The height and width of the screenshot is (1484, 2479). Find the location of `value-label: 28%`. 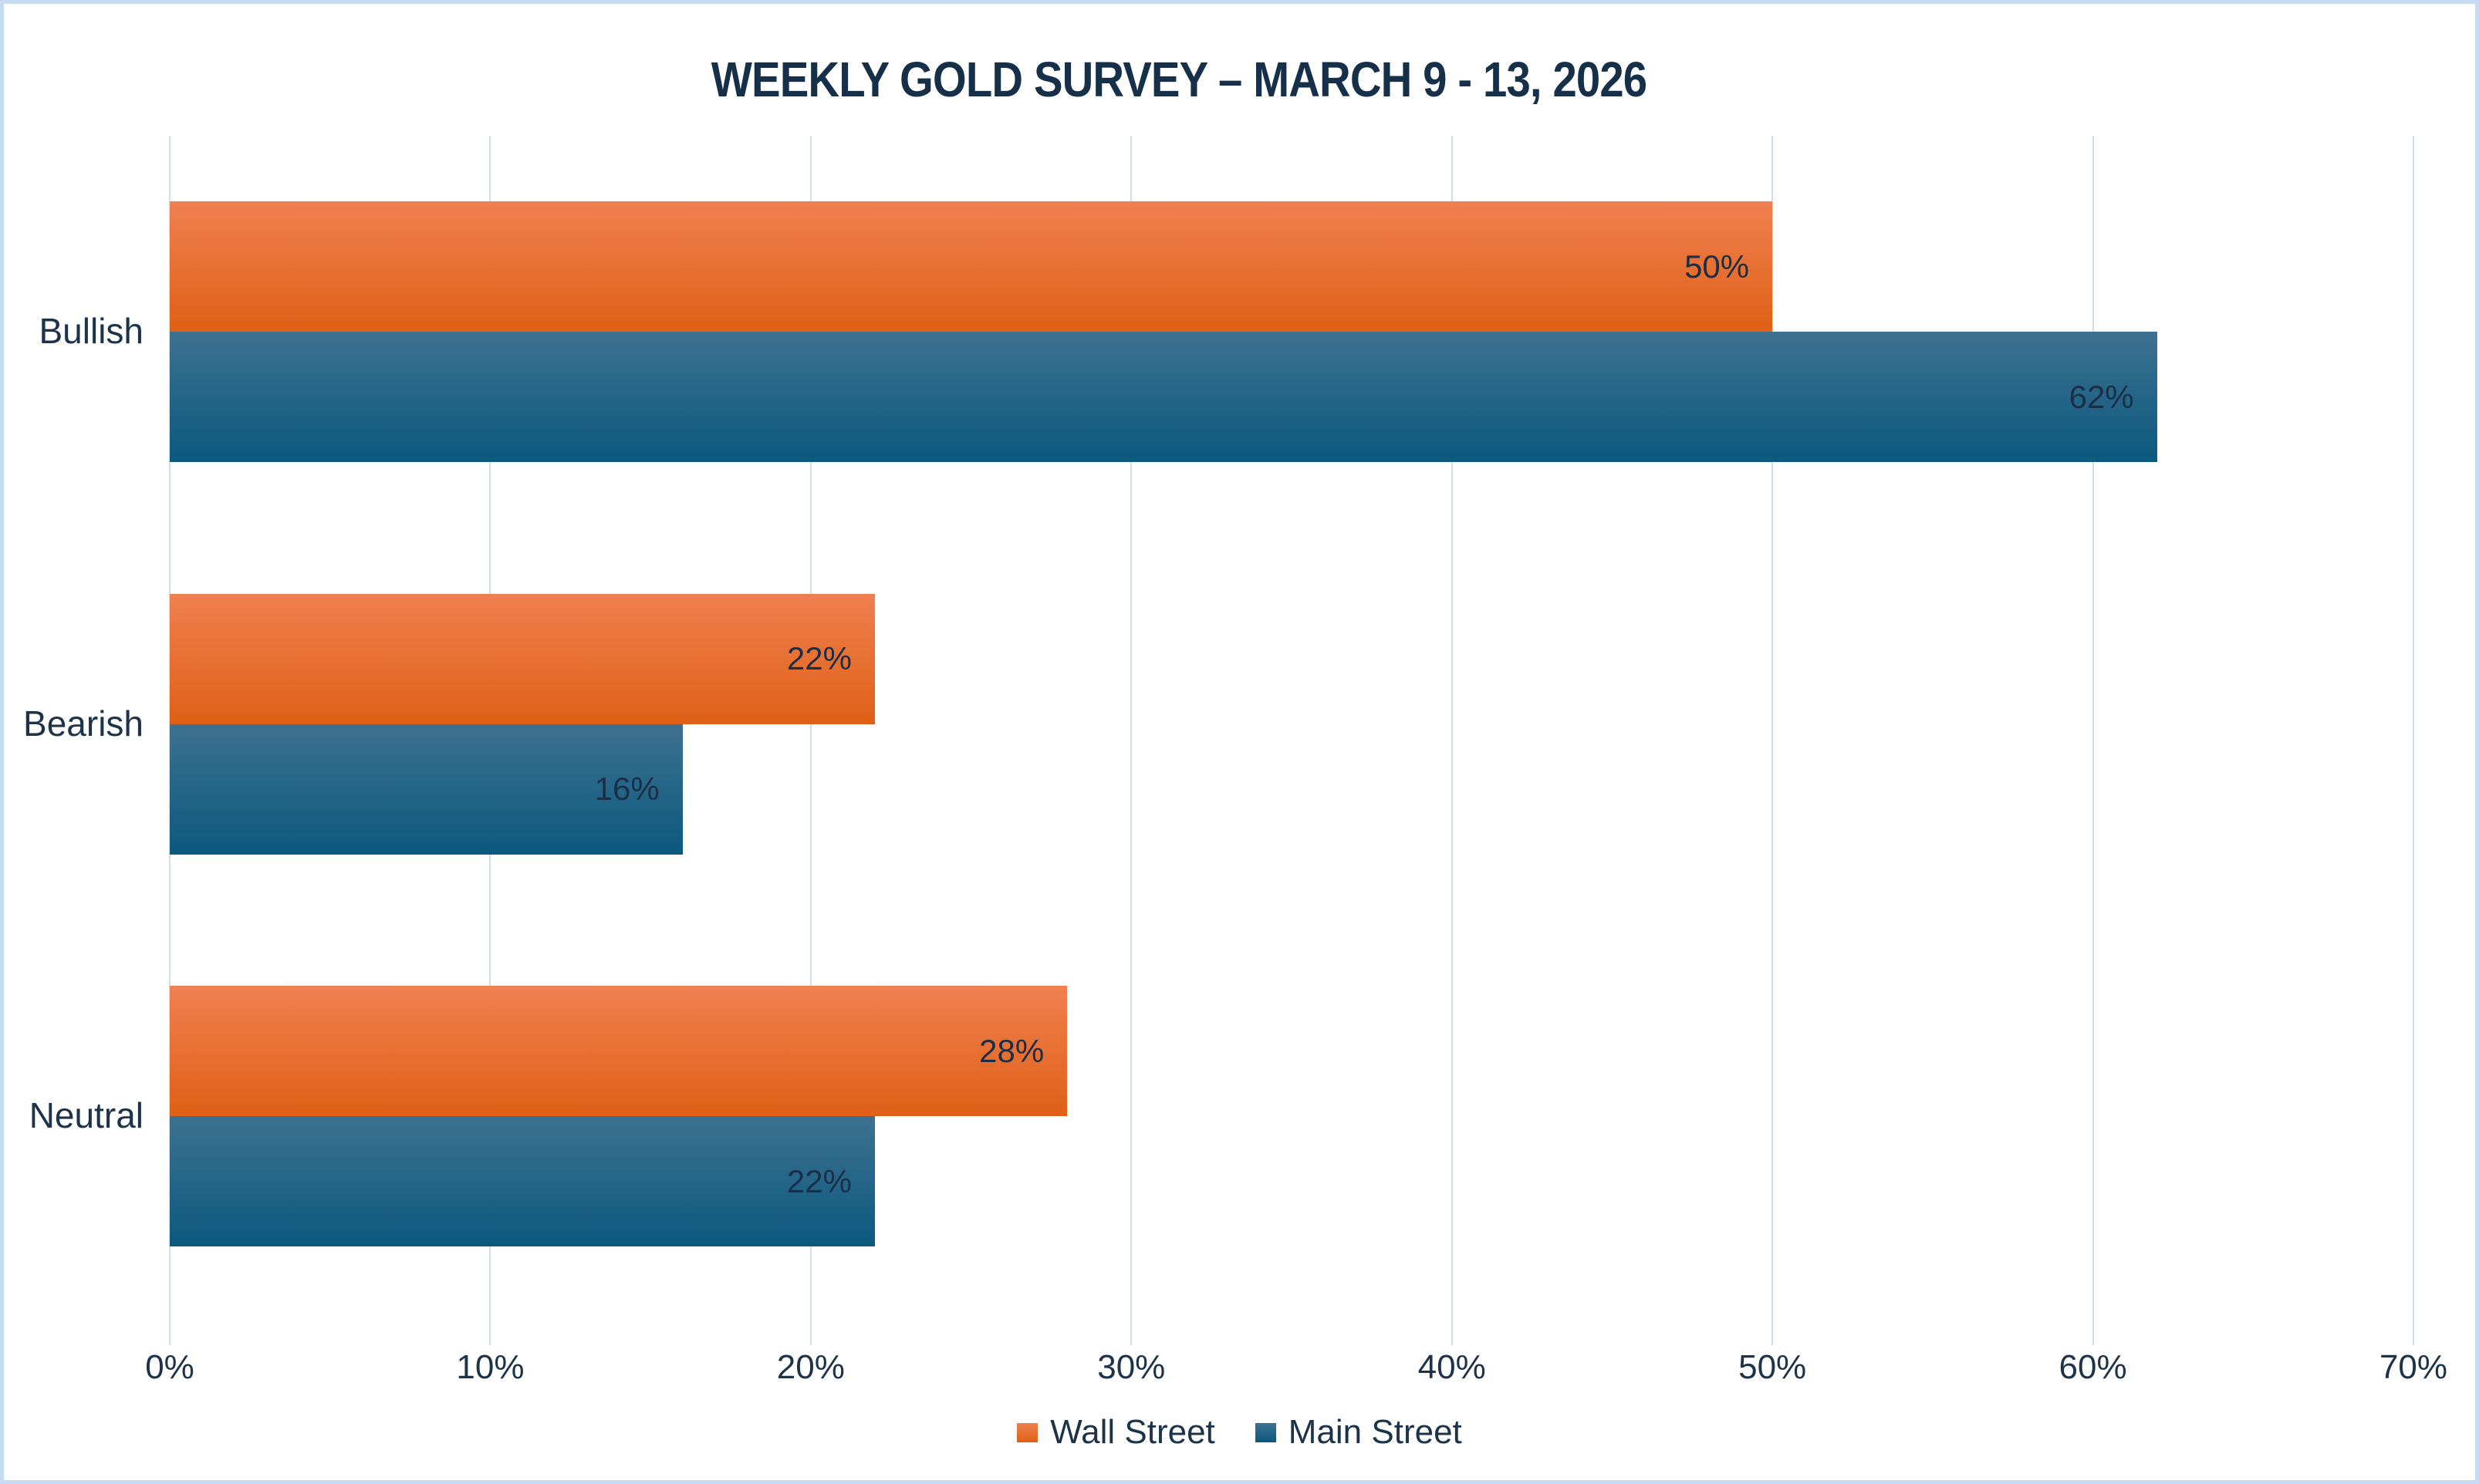

value-label: 28% is located at coordinates (1012, 1050).